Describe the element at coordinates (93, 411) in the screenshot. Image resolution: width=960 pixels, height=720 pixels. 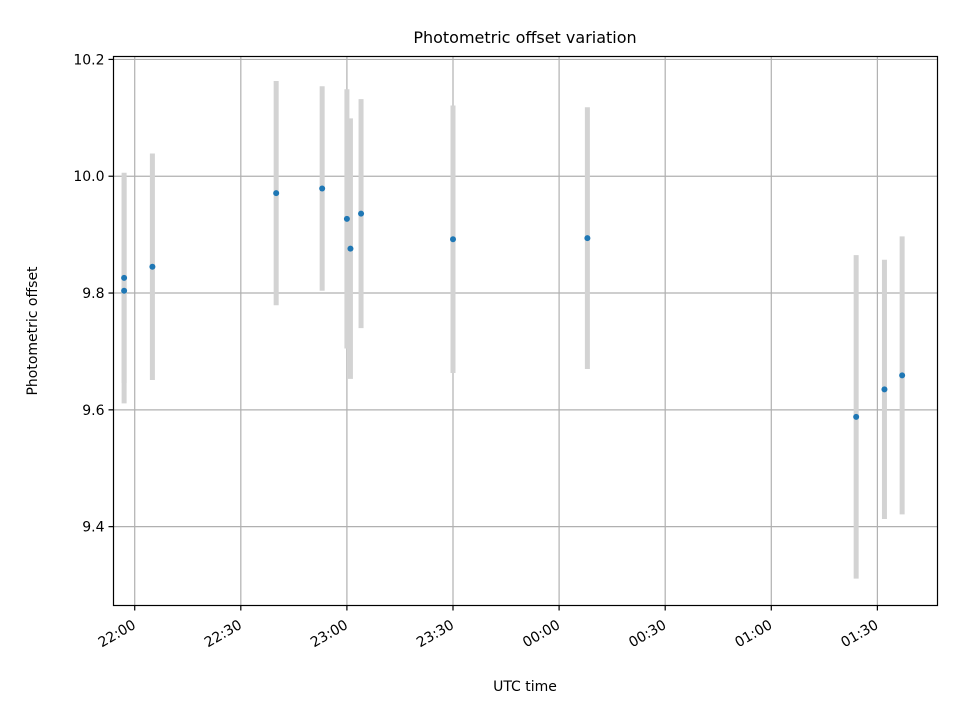
I see `y-tick-label: 9.6` at that location.